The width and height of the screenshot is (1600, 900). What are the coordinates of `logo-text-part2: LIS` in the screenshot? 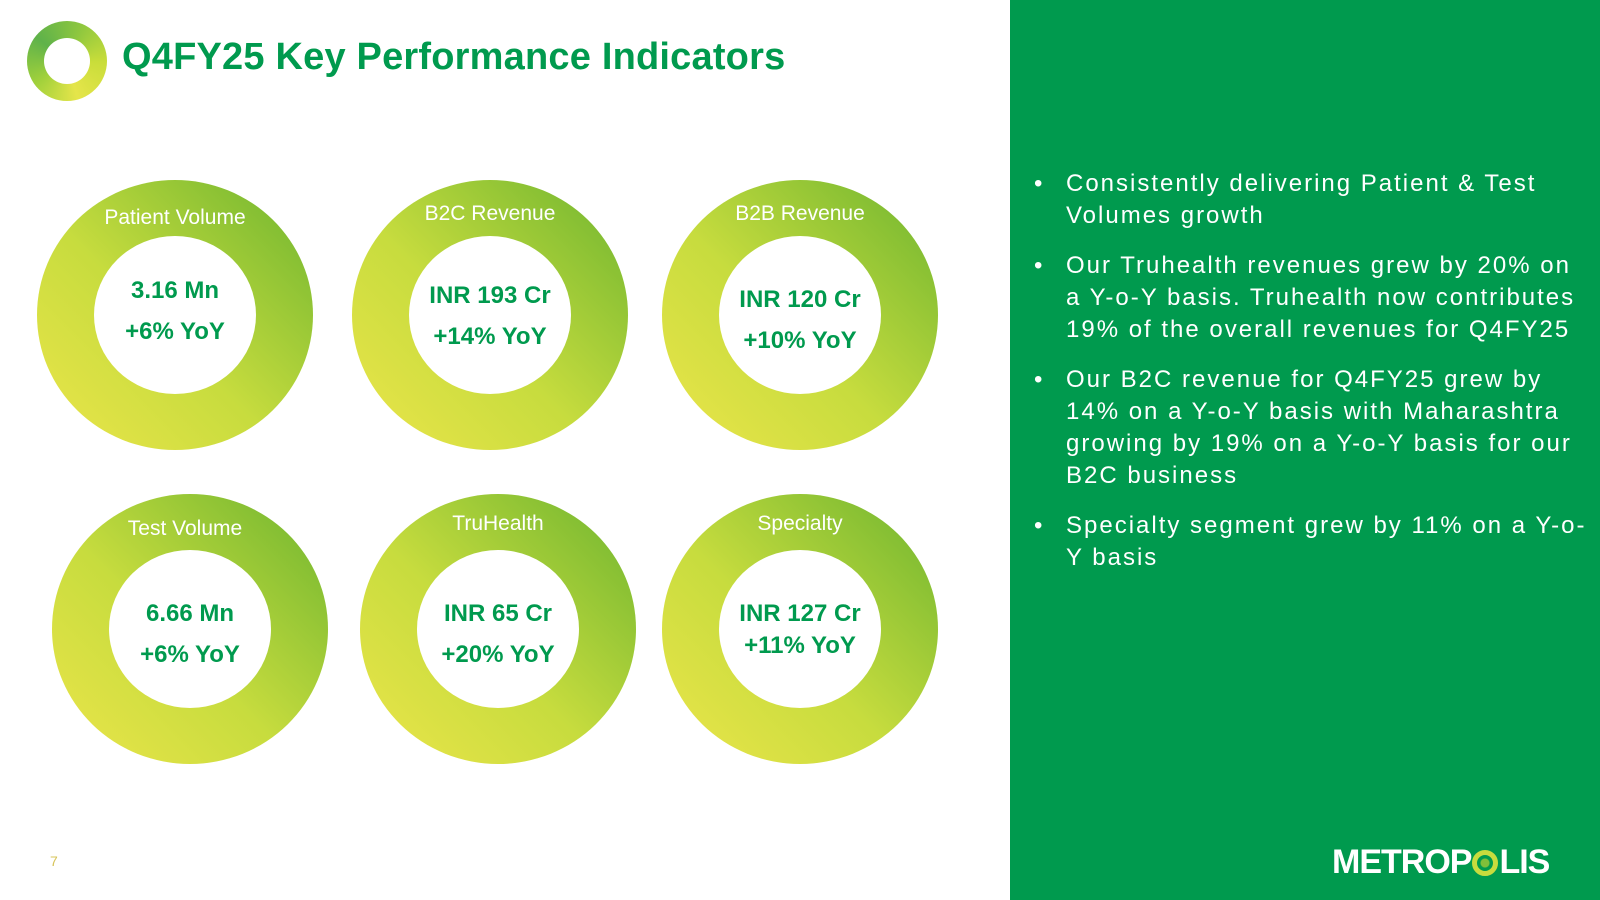 It's located at (1524, 862).